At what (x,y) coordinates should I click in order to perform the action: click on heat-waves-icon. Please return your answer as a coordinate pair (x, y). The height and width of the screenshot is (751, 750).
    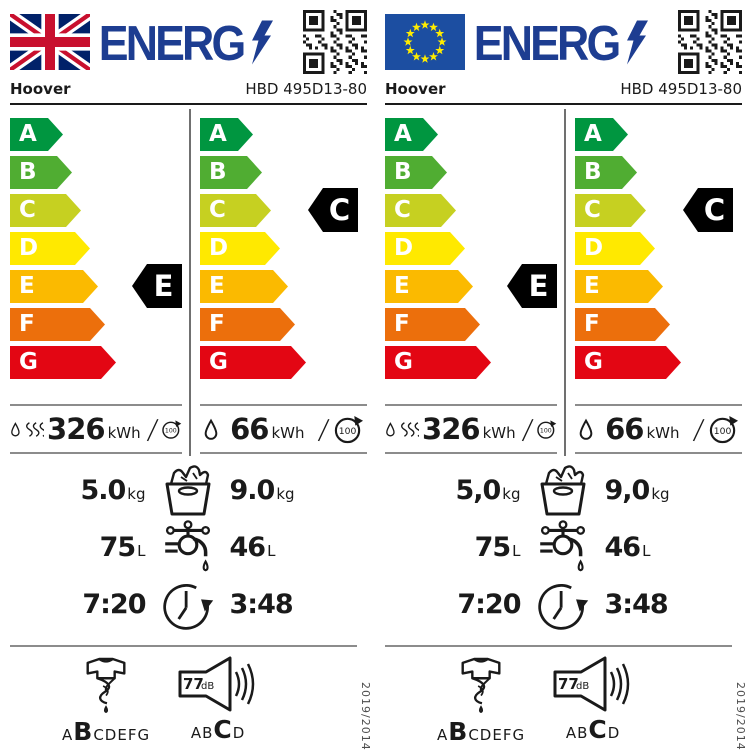
    Looking at the image, I should click on (35, 429).